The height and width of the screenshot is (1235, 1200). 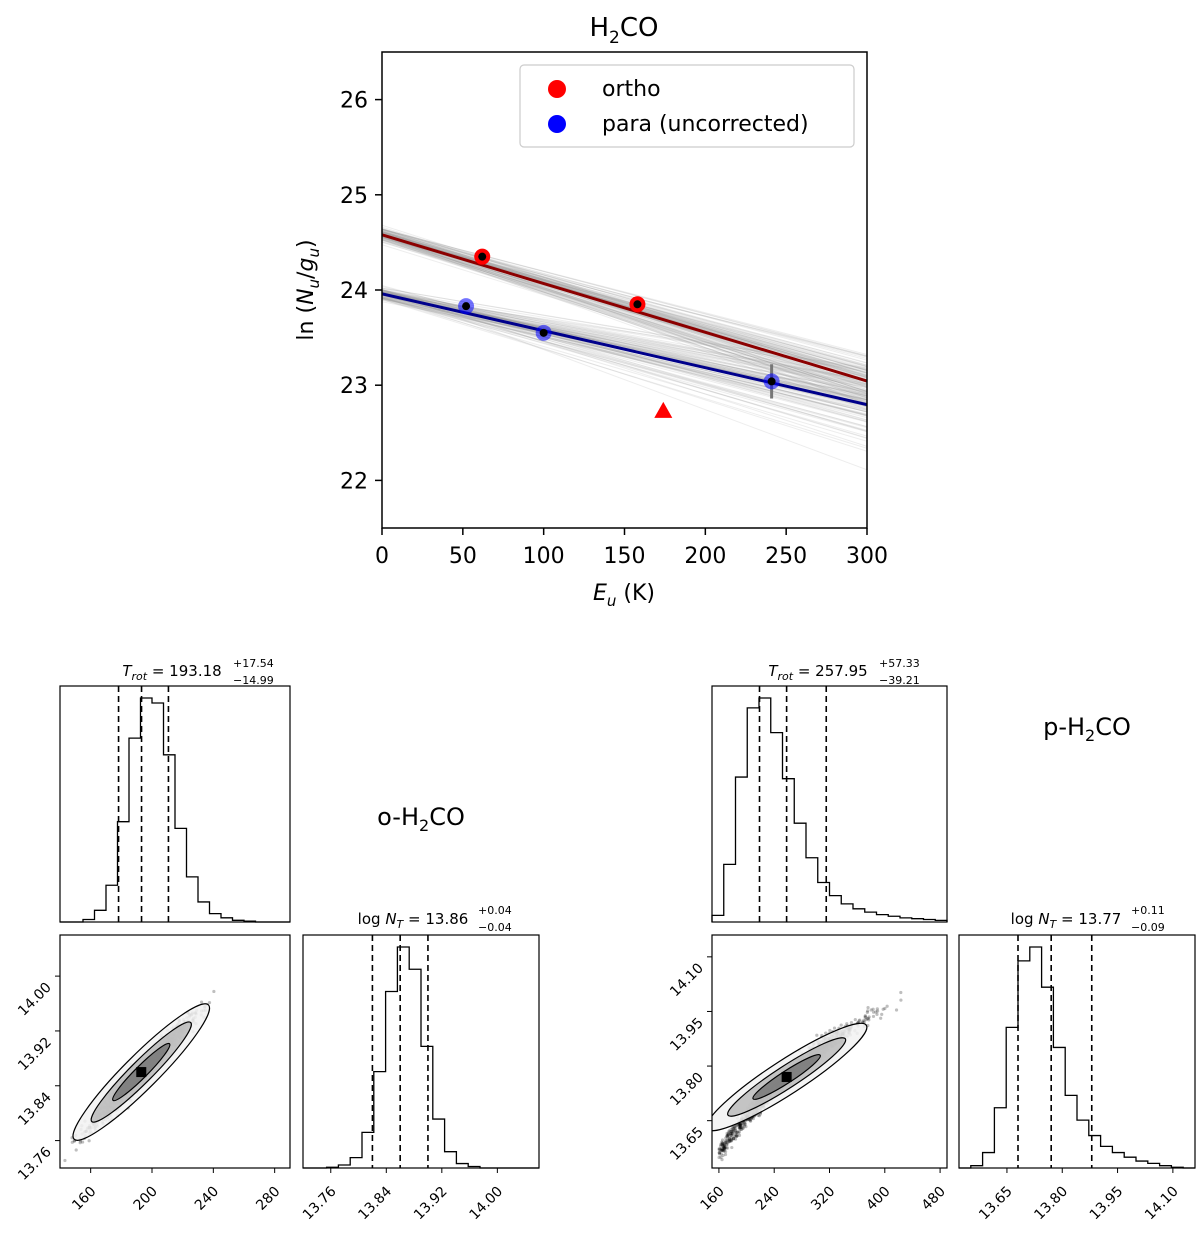 I want to click on x-tick-label: 13.92, so click(x=431, y=1204).